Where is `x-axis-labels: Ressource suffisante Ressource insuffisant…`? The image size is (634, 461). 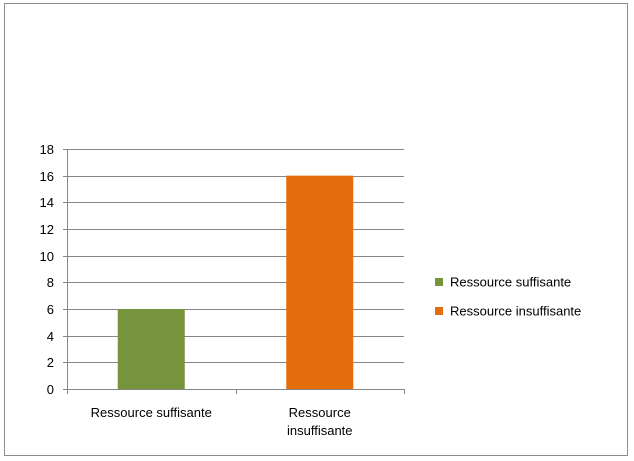 x-axis-labels: Ressource suffisante Ressource insuffisant… is located at coordinates (222, 421).